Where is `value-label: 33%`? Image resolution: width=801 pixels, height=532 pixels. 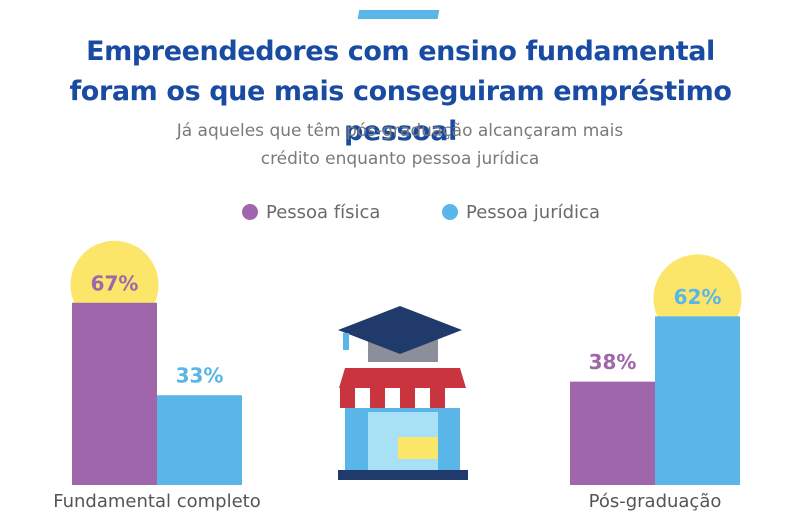
value-label: 33% is located at coordinates (200, 376).